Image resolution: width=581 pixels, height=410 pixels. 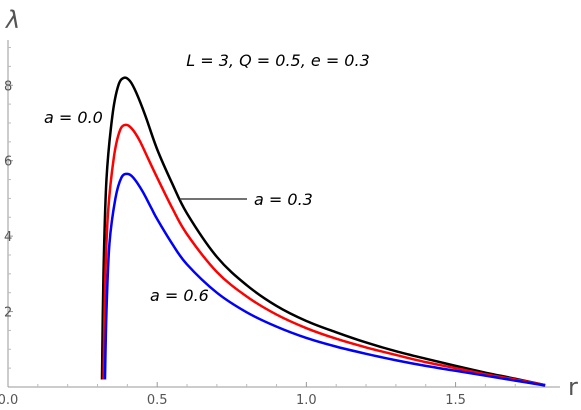 I want to click on x-axis-label: r, so click(x=573, y=387).